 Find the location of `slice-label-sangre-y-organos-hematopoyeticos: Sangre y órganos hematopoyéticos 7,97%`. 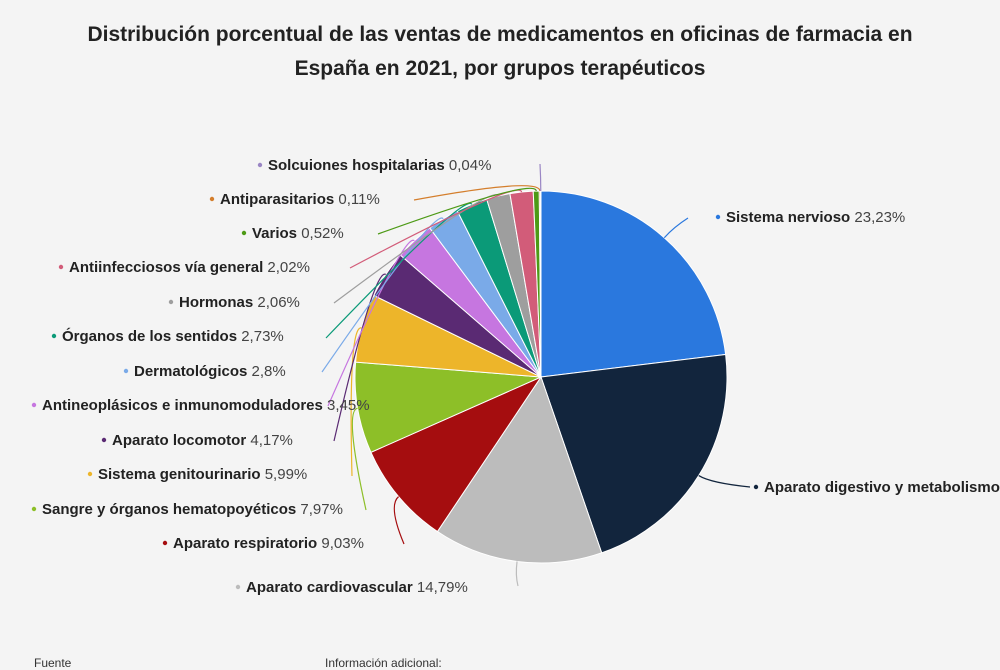

slice-label-sangre-y-organos-hematopoyeticos: Sangre y órganos hematopoyéticos 7,97% is located at coordinates (187, 509).